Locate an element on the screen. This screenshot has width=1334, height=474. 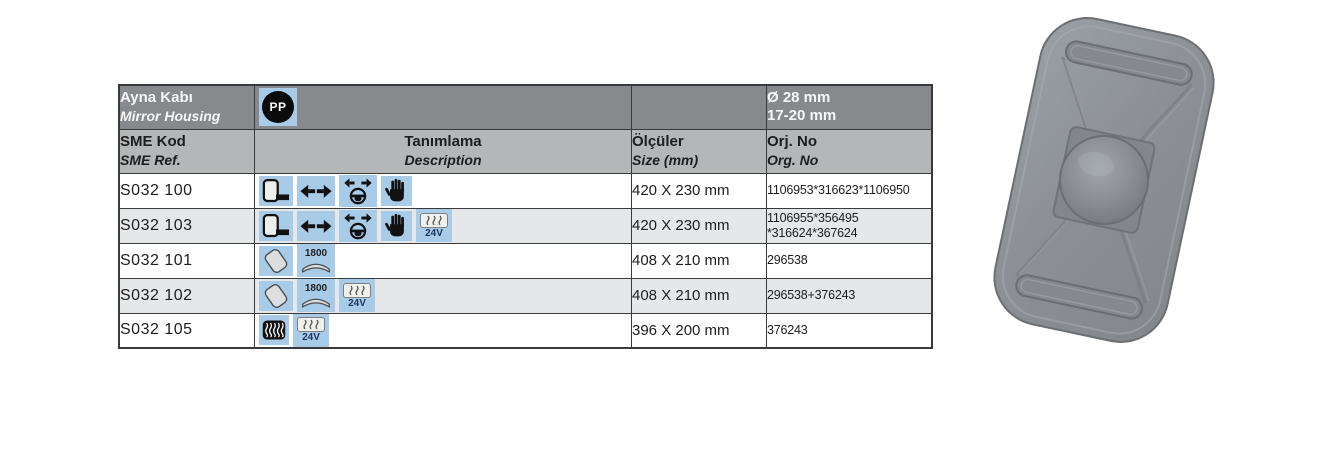
spec-range: 17-20 mm is located at coordinates (802, 116).